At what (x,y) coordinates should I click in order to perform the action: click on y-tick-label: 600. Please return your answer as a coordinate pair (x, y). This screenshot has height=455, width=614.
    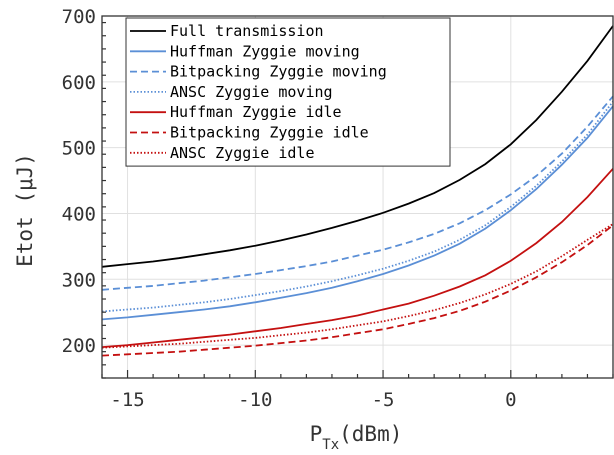
    Looking at the image, I should click on (79, 83).